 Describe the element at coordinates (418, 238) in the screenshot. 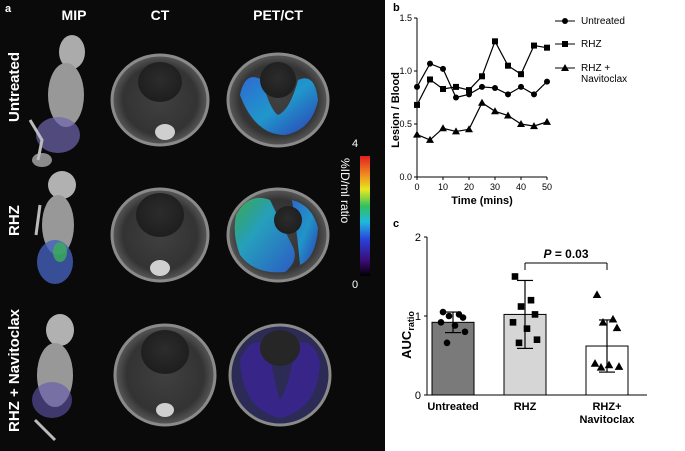

I see `y-tick-label: 2` at that location.